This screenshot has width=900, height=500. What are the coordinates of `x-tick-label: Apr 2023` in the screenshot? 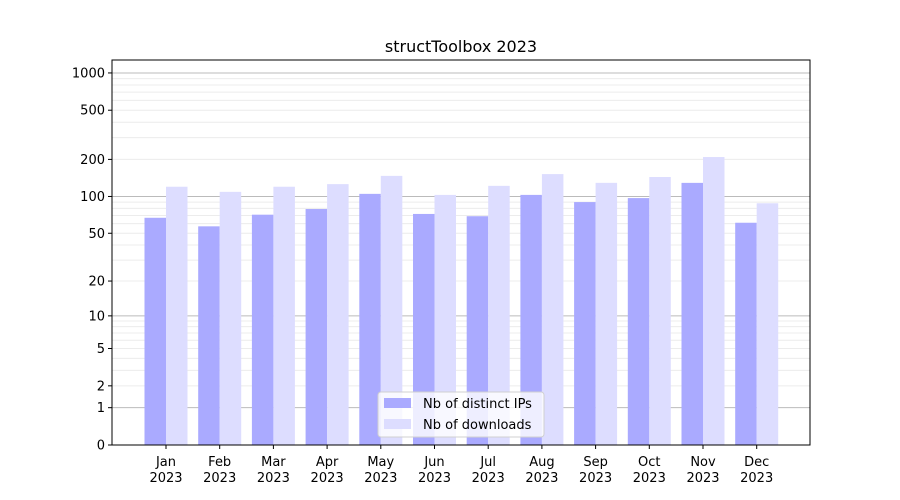 It's located at (327, 470).